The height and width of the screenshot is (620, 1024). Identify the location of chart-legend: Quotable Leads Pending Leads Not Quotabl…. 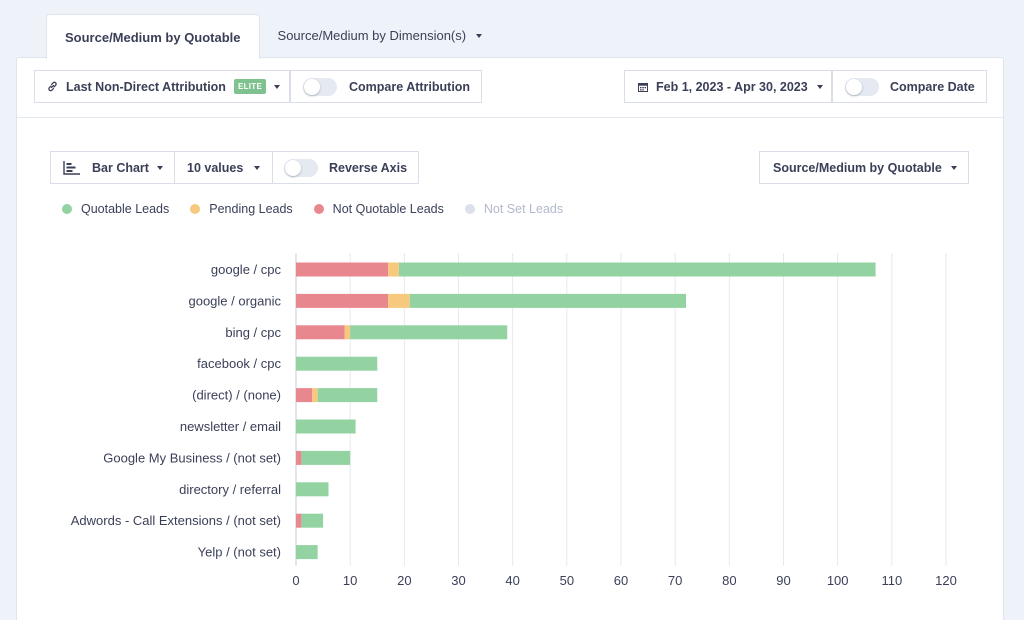
(323, 209).